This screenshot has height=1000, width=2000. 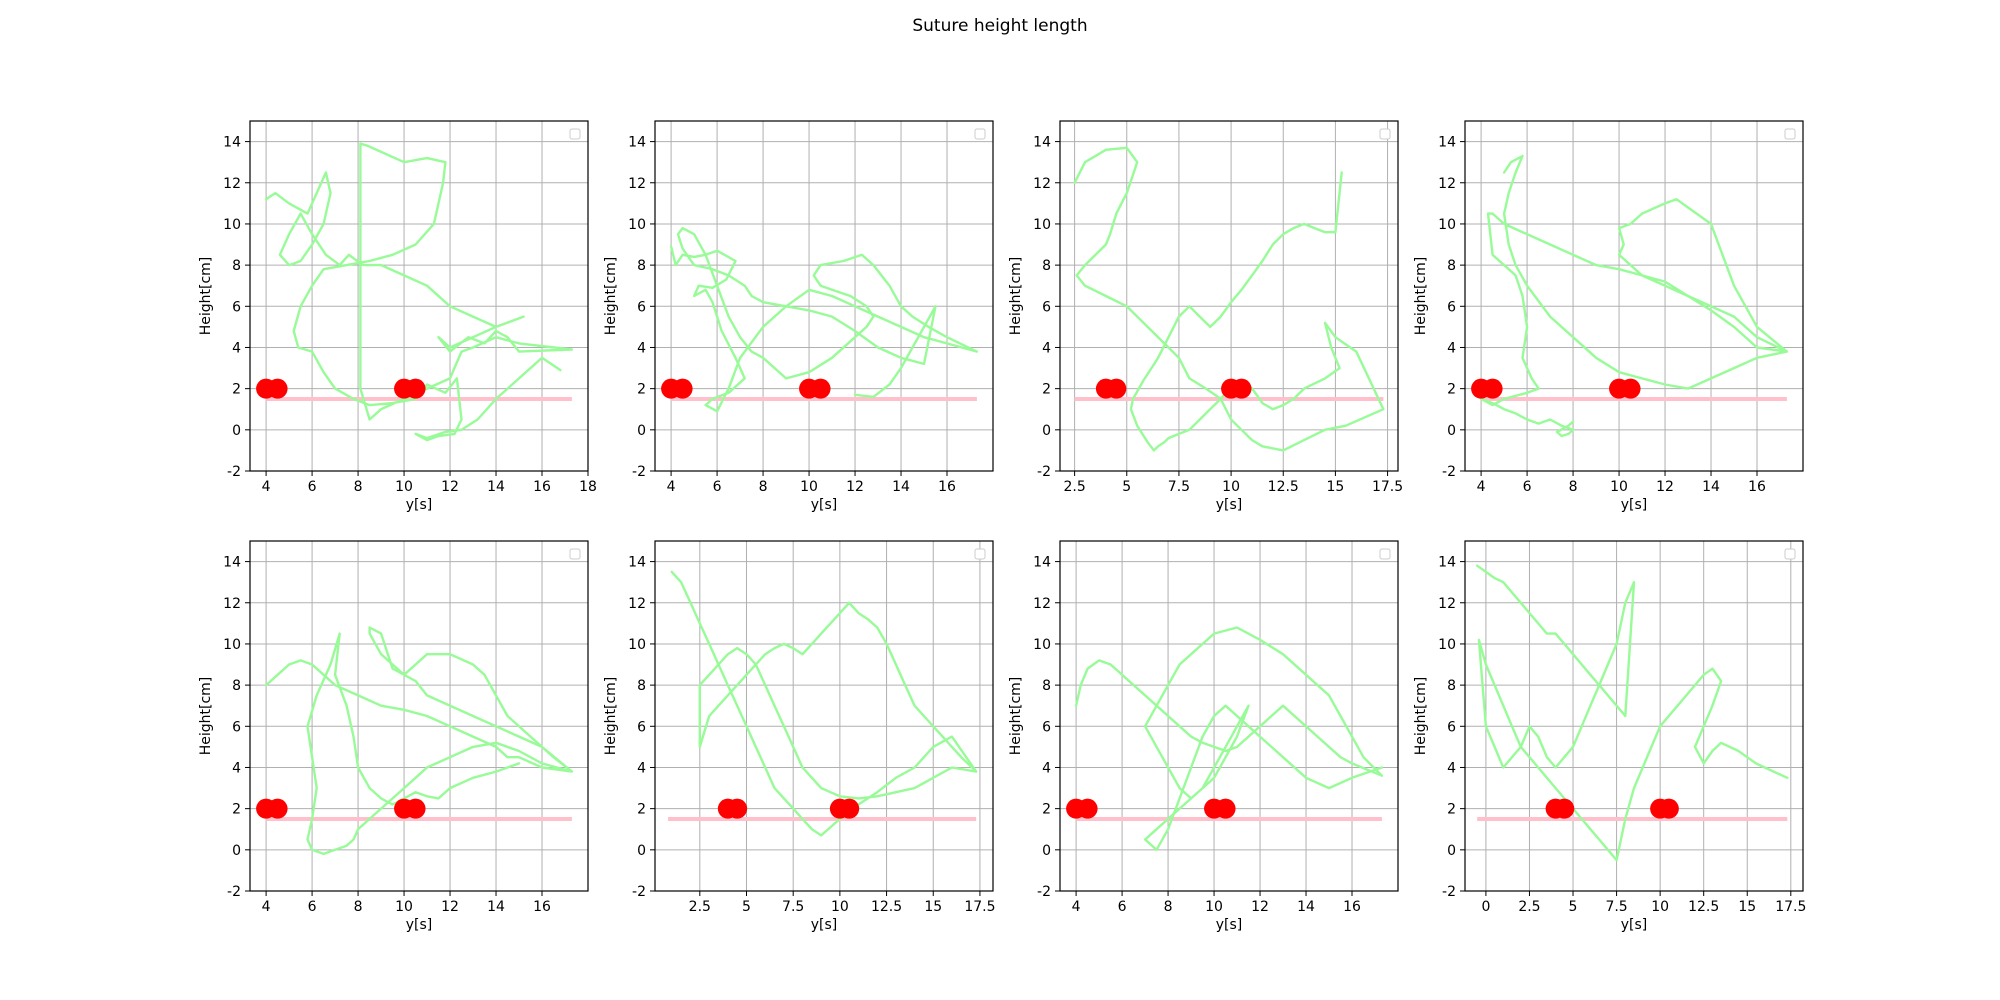 What do you see at coordinates (901, 487) in the screenshot?
I see `x-tick-label-5: 14` at bounding box center [901, 487].